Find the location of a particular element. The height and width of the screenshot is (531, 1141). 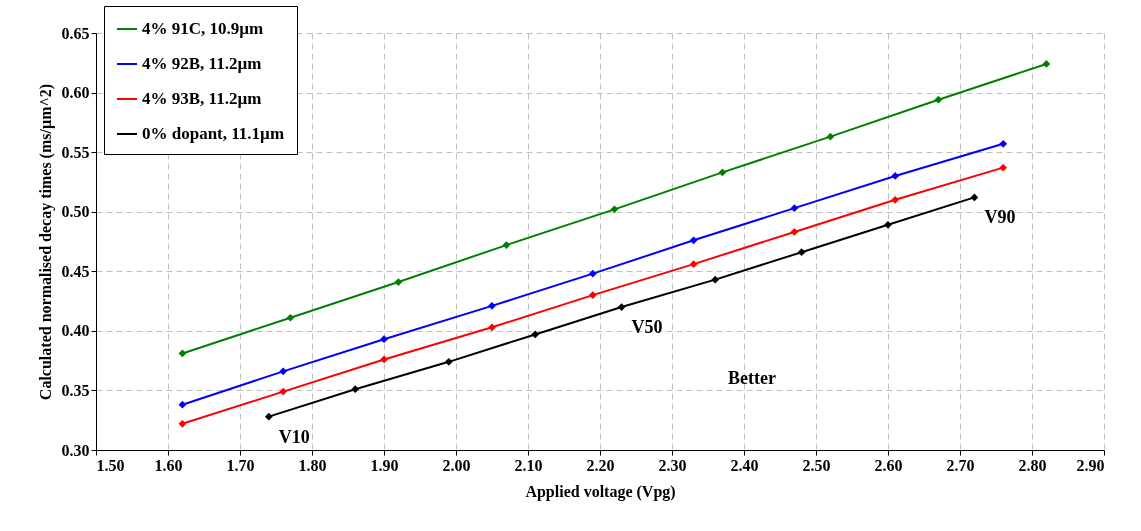

x-tick-label: 2.40 is located at coordinates (744, 465).